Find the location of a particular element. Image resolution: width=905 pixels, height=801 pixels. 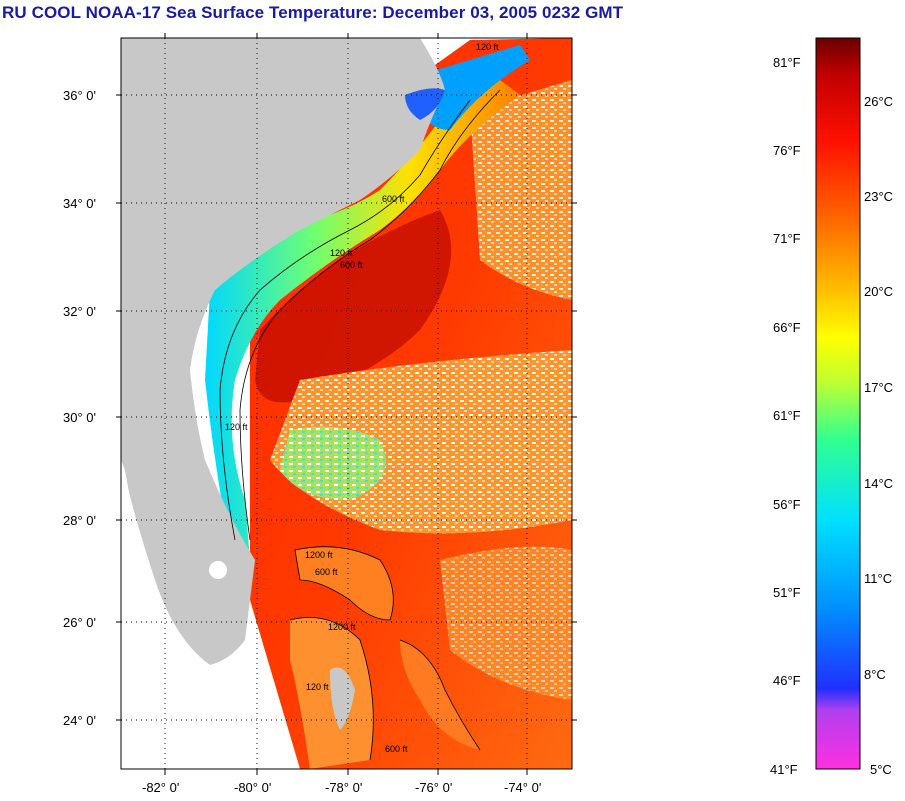

colorbar-f-label: 51°F is located at coordinates (787, 592).